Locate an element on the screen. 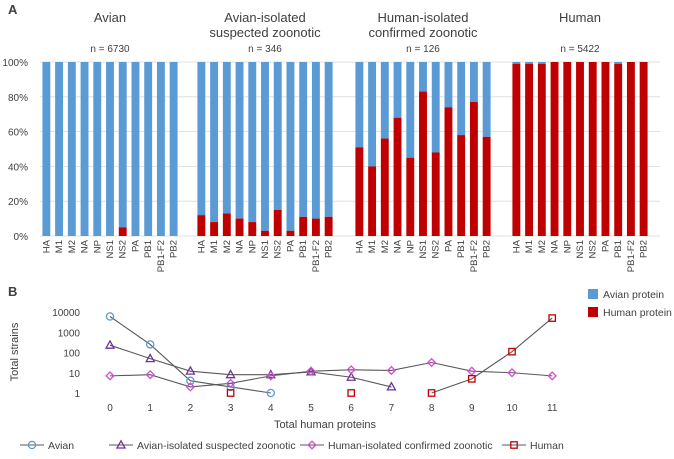  legend-label: Avian is located at coordinates (61, 446).